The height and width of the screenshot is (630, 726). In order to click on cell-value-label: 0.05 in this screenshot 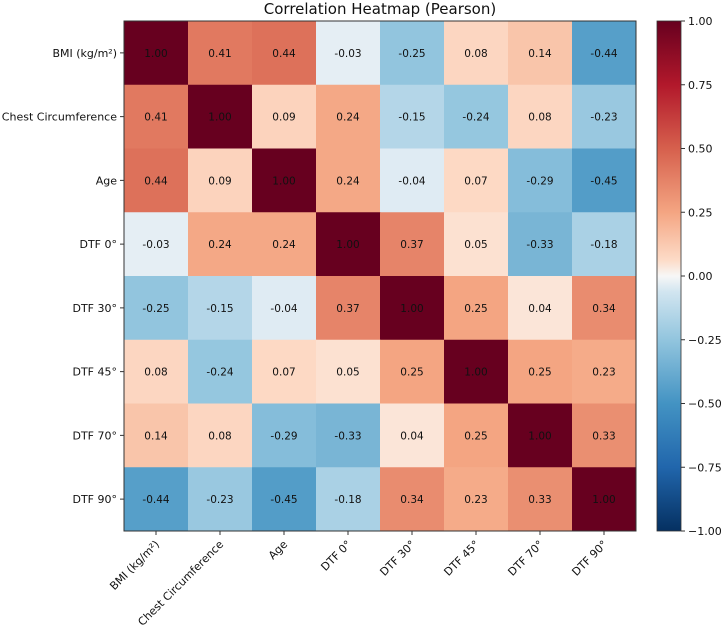, I will do `click(347, 373)`.